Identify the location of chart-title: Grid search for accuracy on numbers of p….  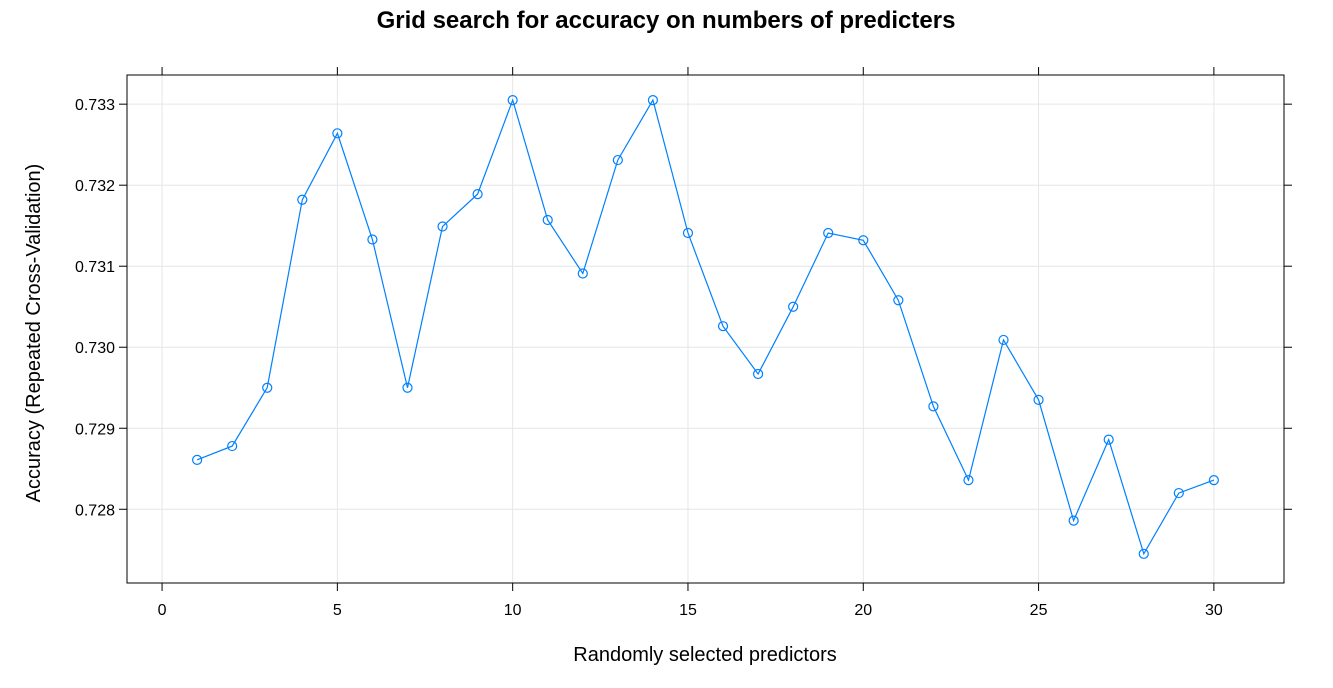
(666, 20).